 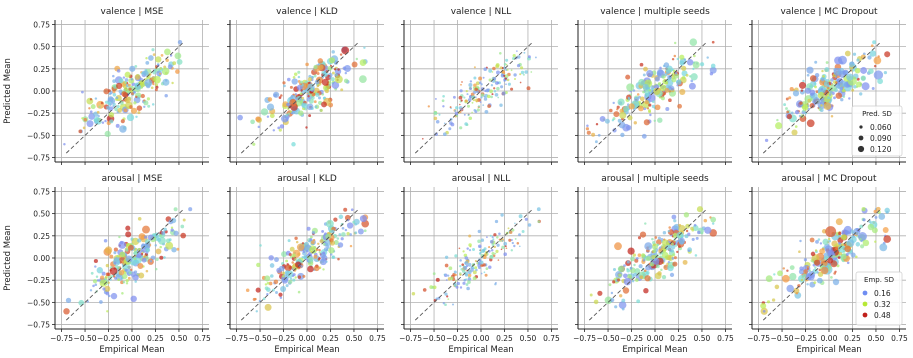 I want to click on panel-r0-c2: valence | NLL, so click(x=479, y=86).